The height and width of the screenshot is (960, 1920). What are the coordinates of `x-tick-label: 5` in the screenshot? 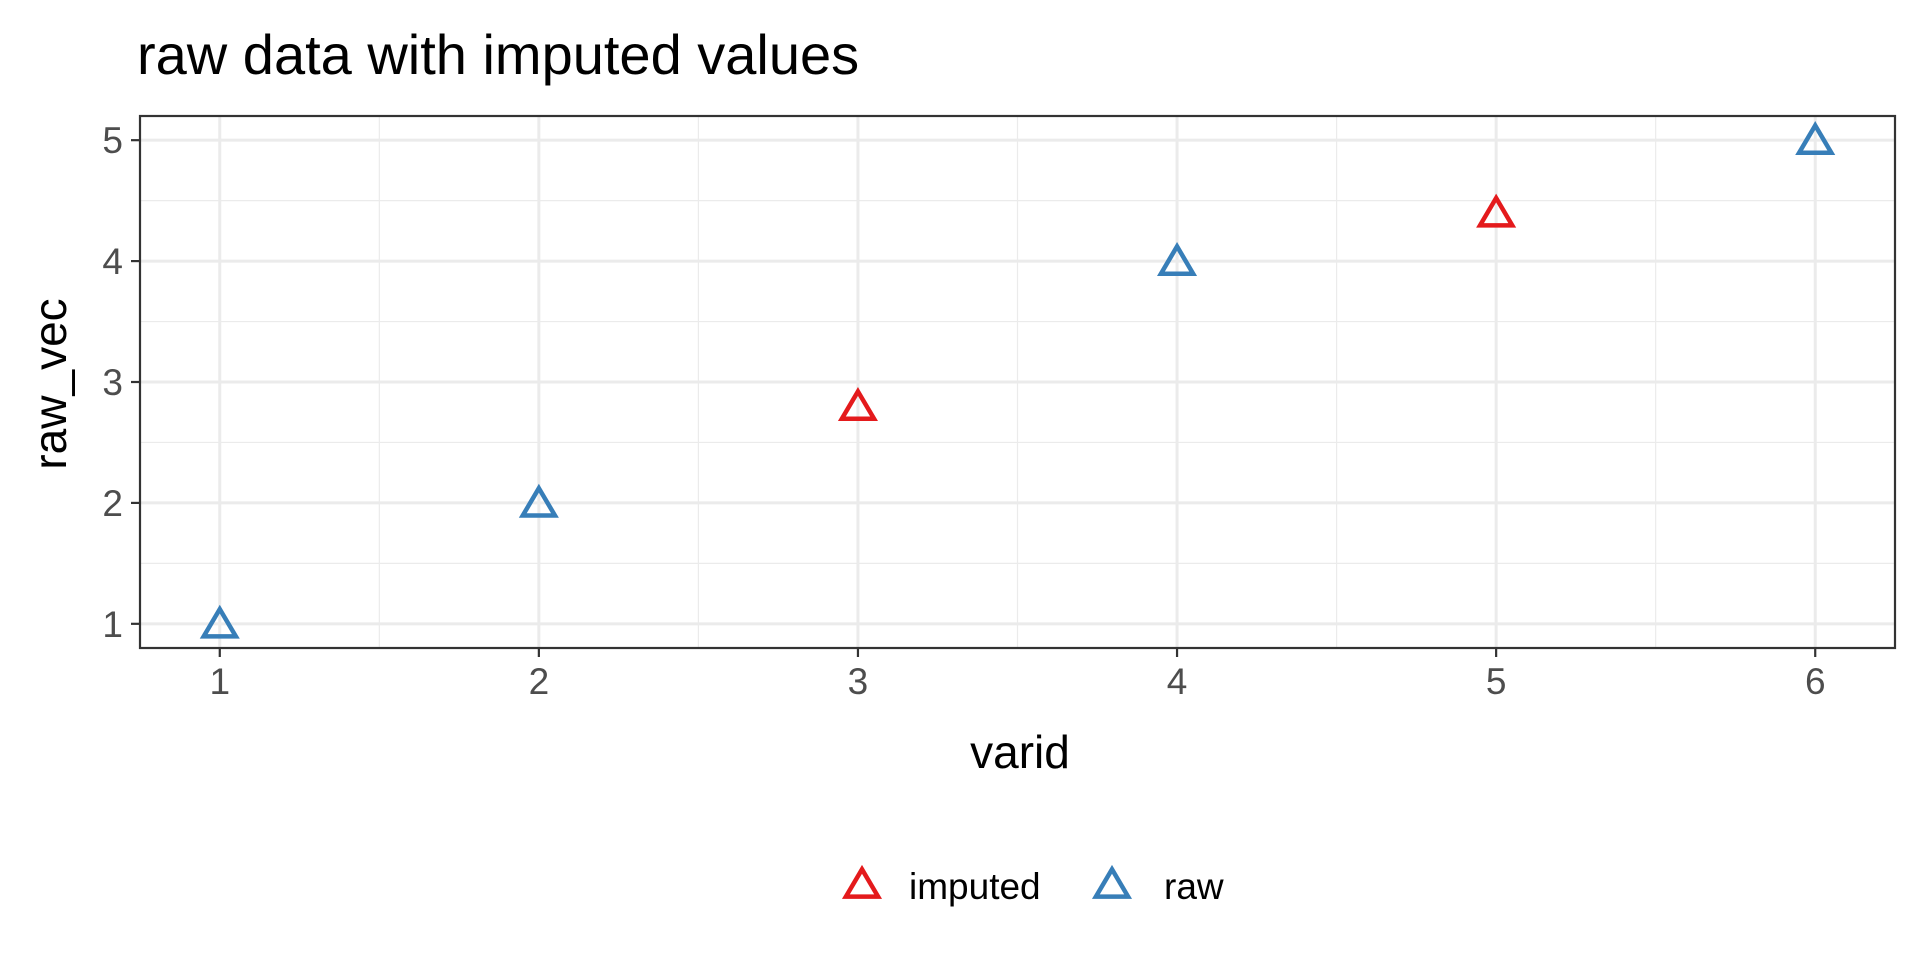 It's located at (1496, 681).